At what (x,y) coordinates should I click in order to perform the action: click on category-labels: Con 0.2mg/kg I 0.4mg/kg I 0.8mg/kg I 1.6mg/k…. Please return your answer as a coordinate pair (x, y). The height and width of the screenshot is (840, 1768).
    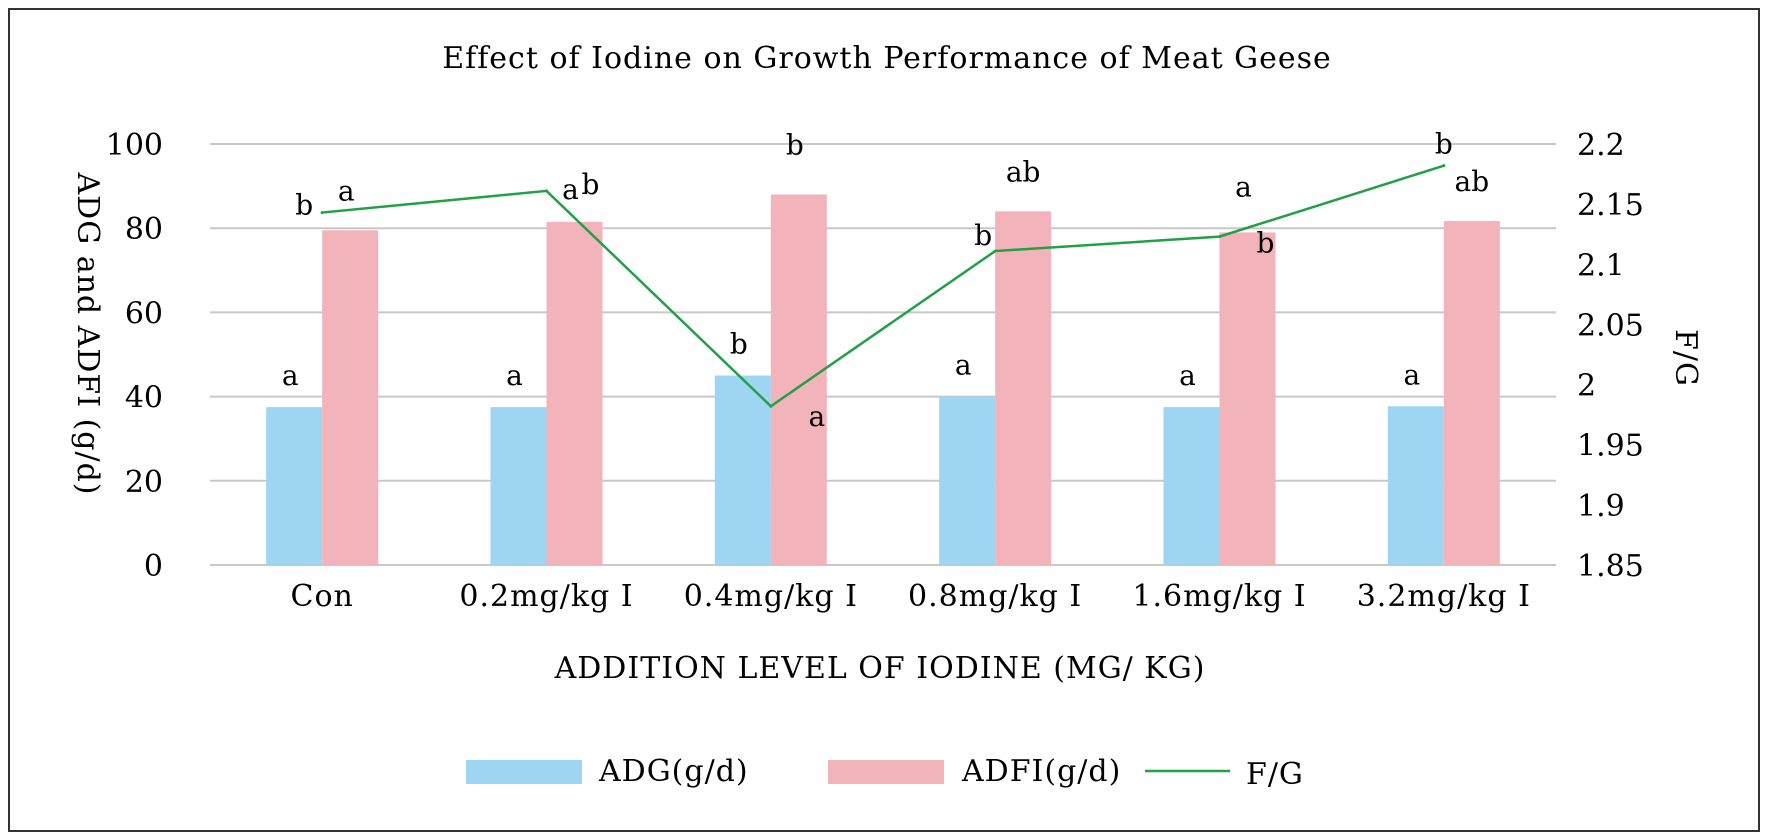
    Looking at the image, I should click on (910, 596).